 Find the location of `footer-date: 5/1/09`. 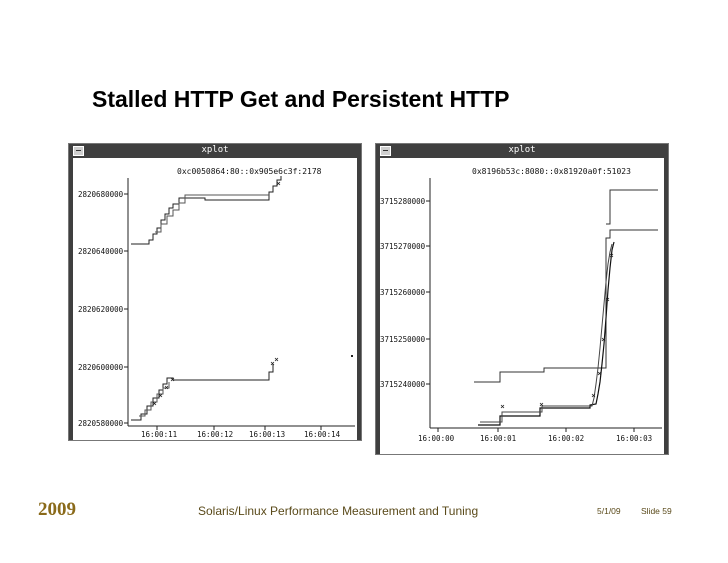

footer-date: 5/1/09 is located at coordinates (609, 511).